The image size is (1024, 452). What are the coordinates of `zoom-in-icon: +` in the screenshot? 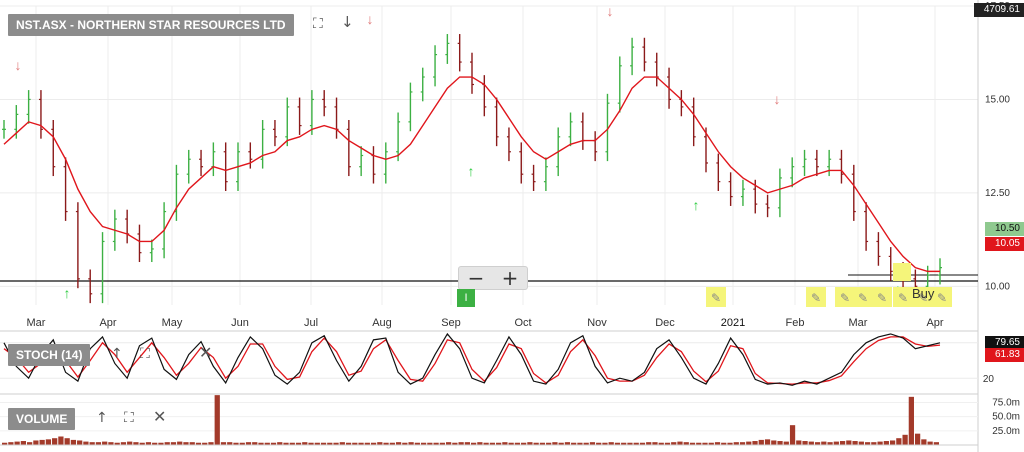 It's located at (510, 278).